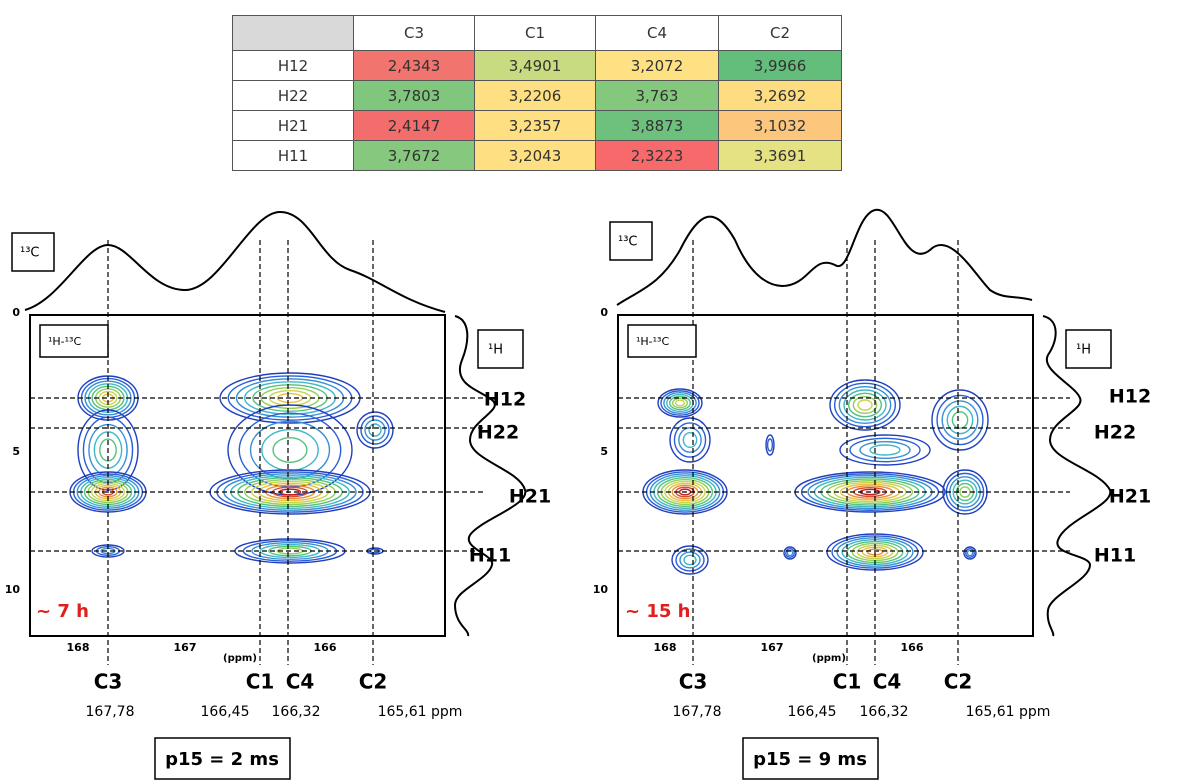 The height and width of the screenshot is (781, 1186). Describe the element at coordinates (414, 95) in the screenshot. I see `table-cell: 3,7803` at that location.